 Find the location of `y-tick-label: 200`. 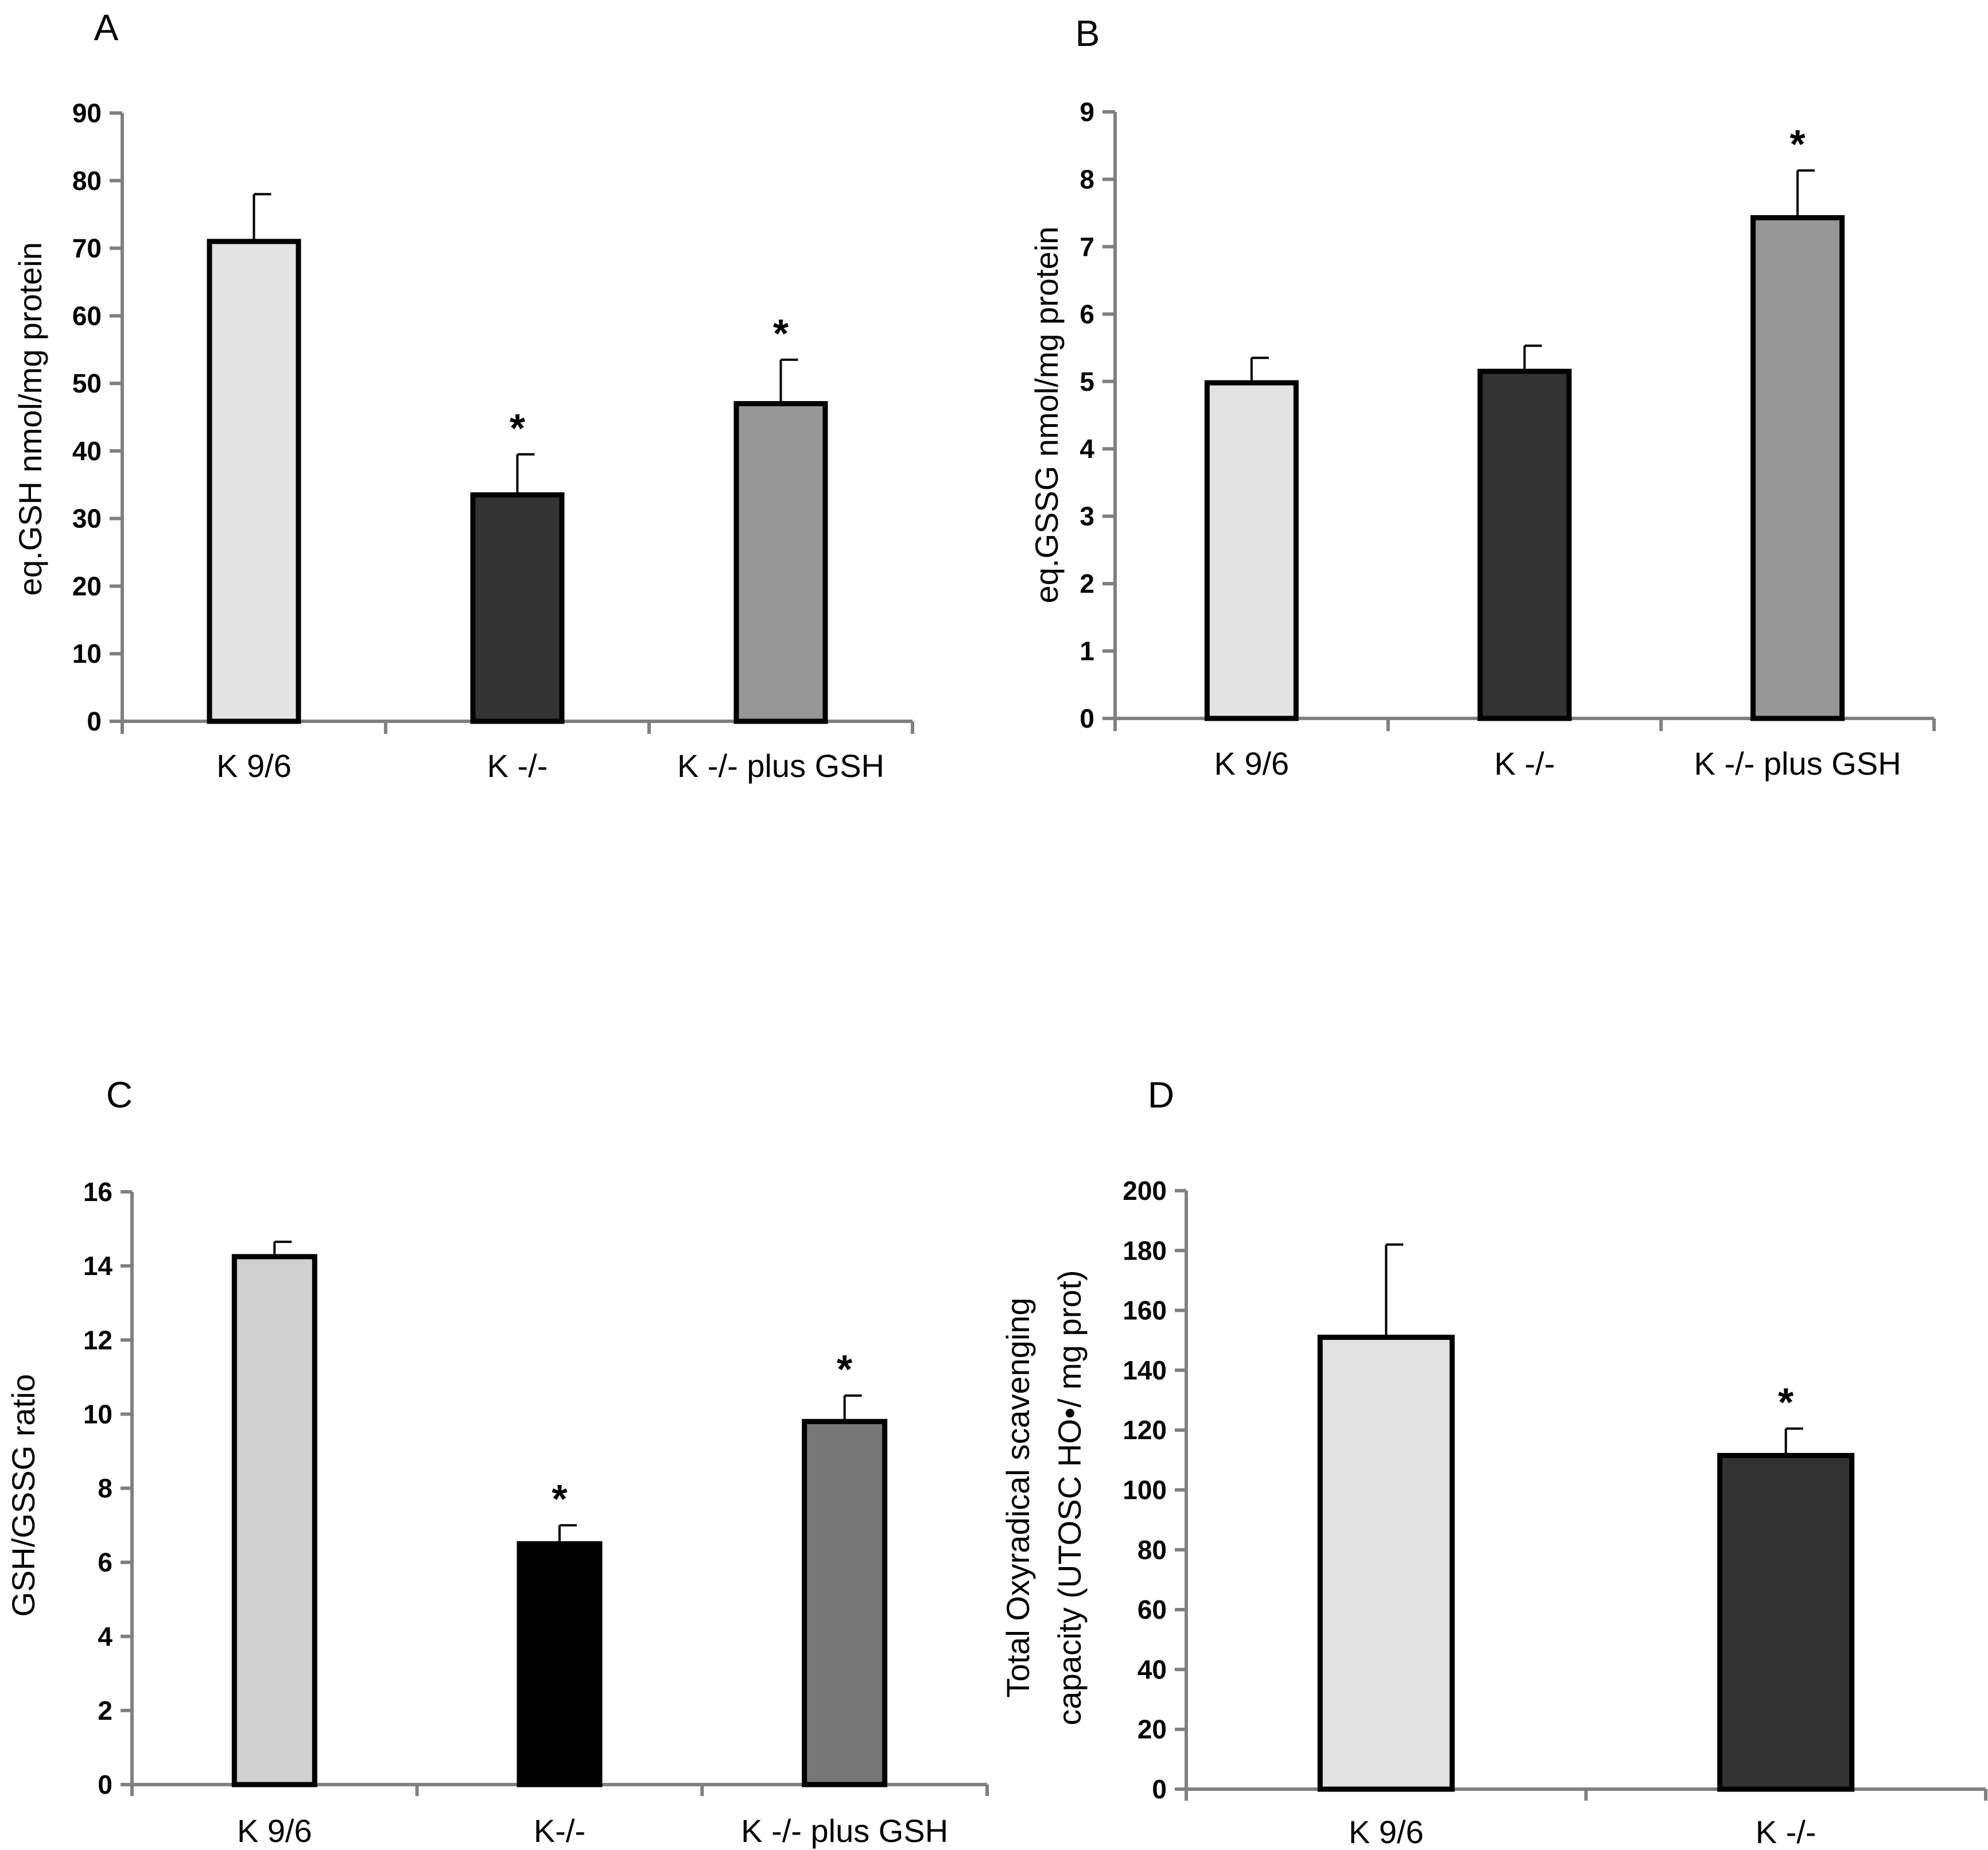

y-tick-label: 200 is located at coordinates (1145, 1191).